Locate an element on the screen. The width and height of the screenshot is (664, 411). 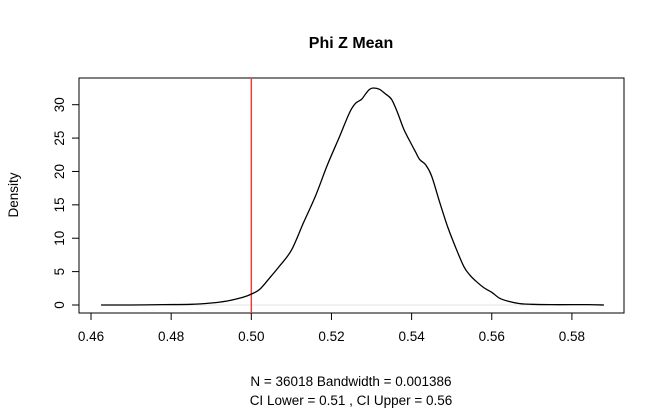
y-tick-label: 25 is located at coordinates (59, 138).